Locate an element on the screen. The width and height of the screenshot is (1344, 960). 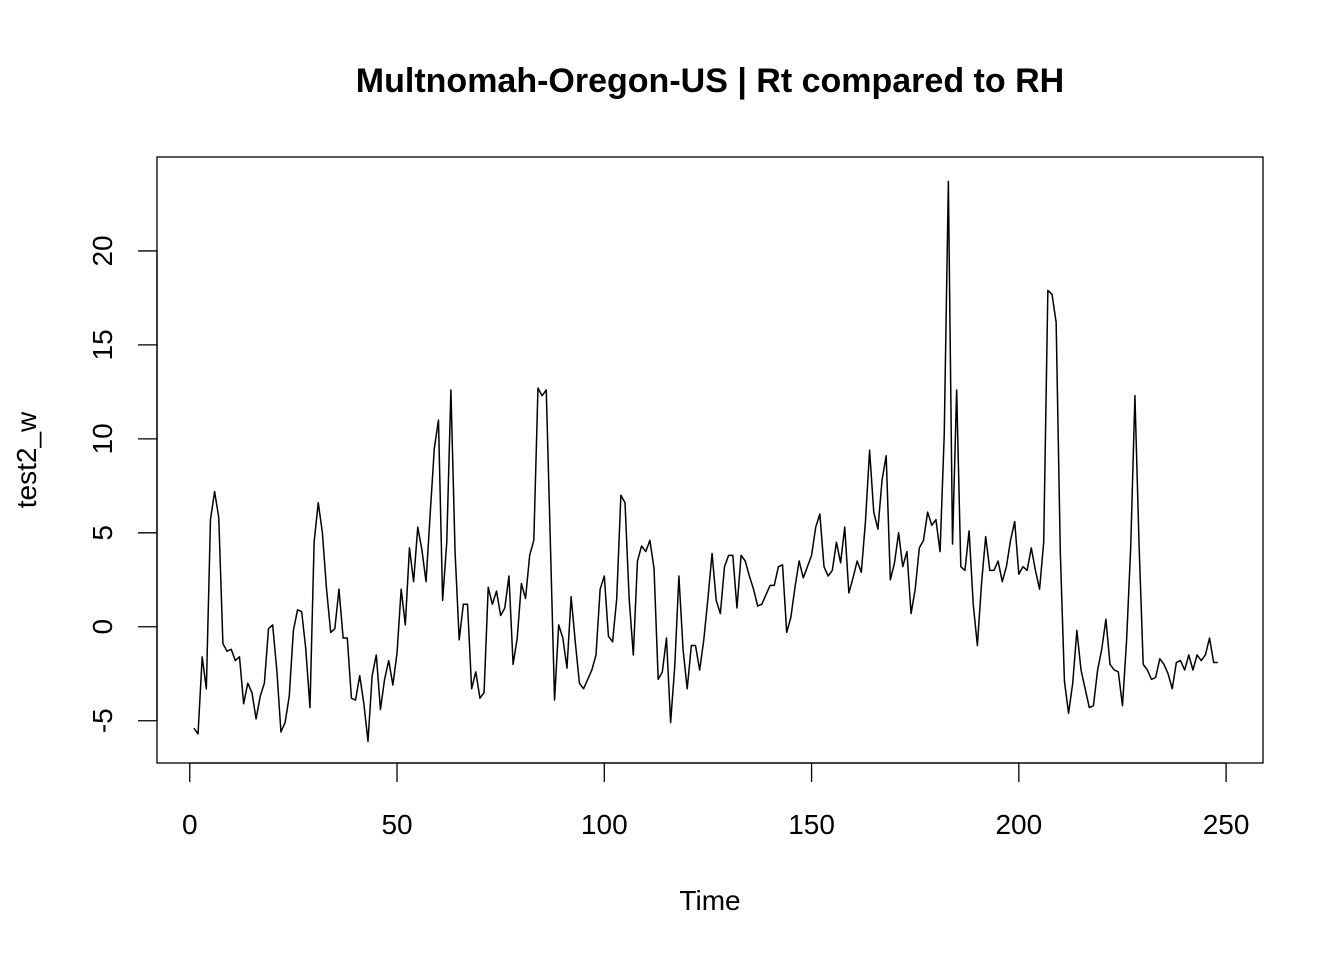
x-tick-label: 50 is located at coordinates (396, 824).